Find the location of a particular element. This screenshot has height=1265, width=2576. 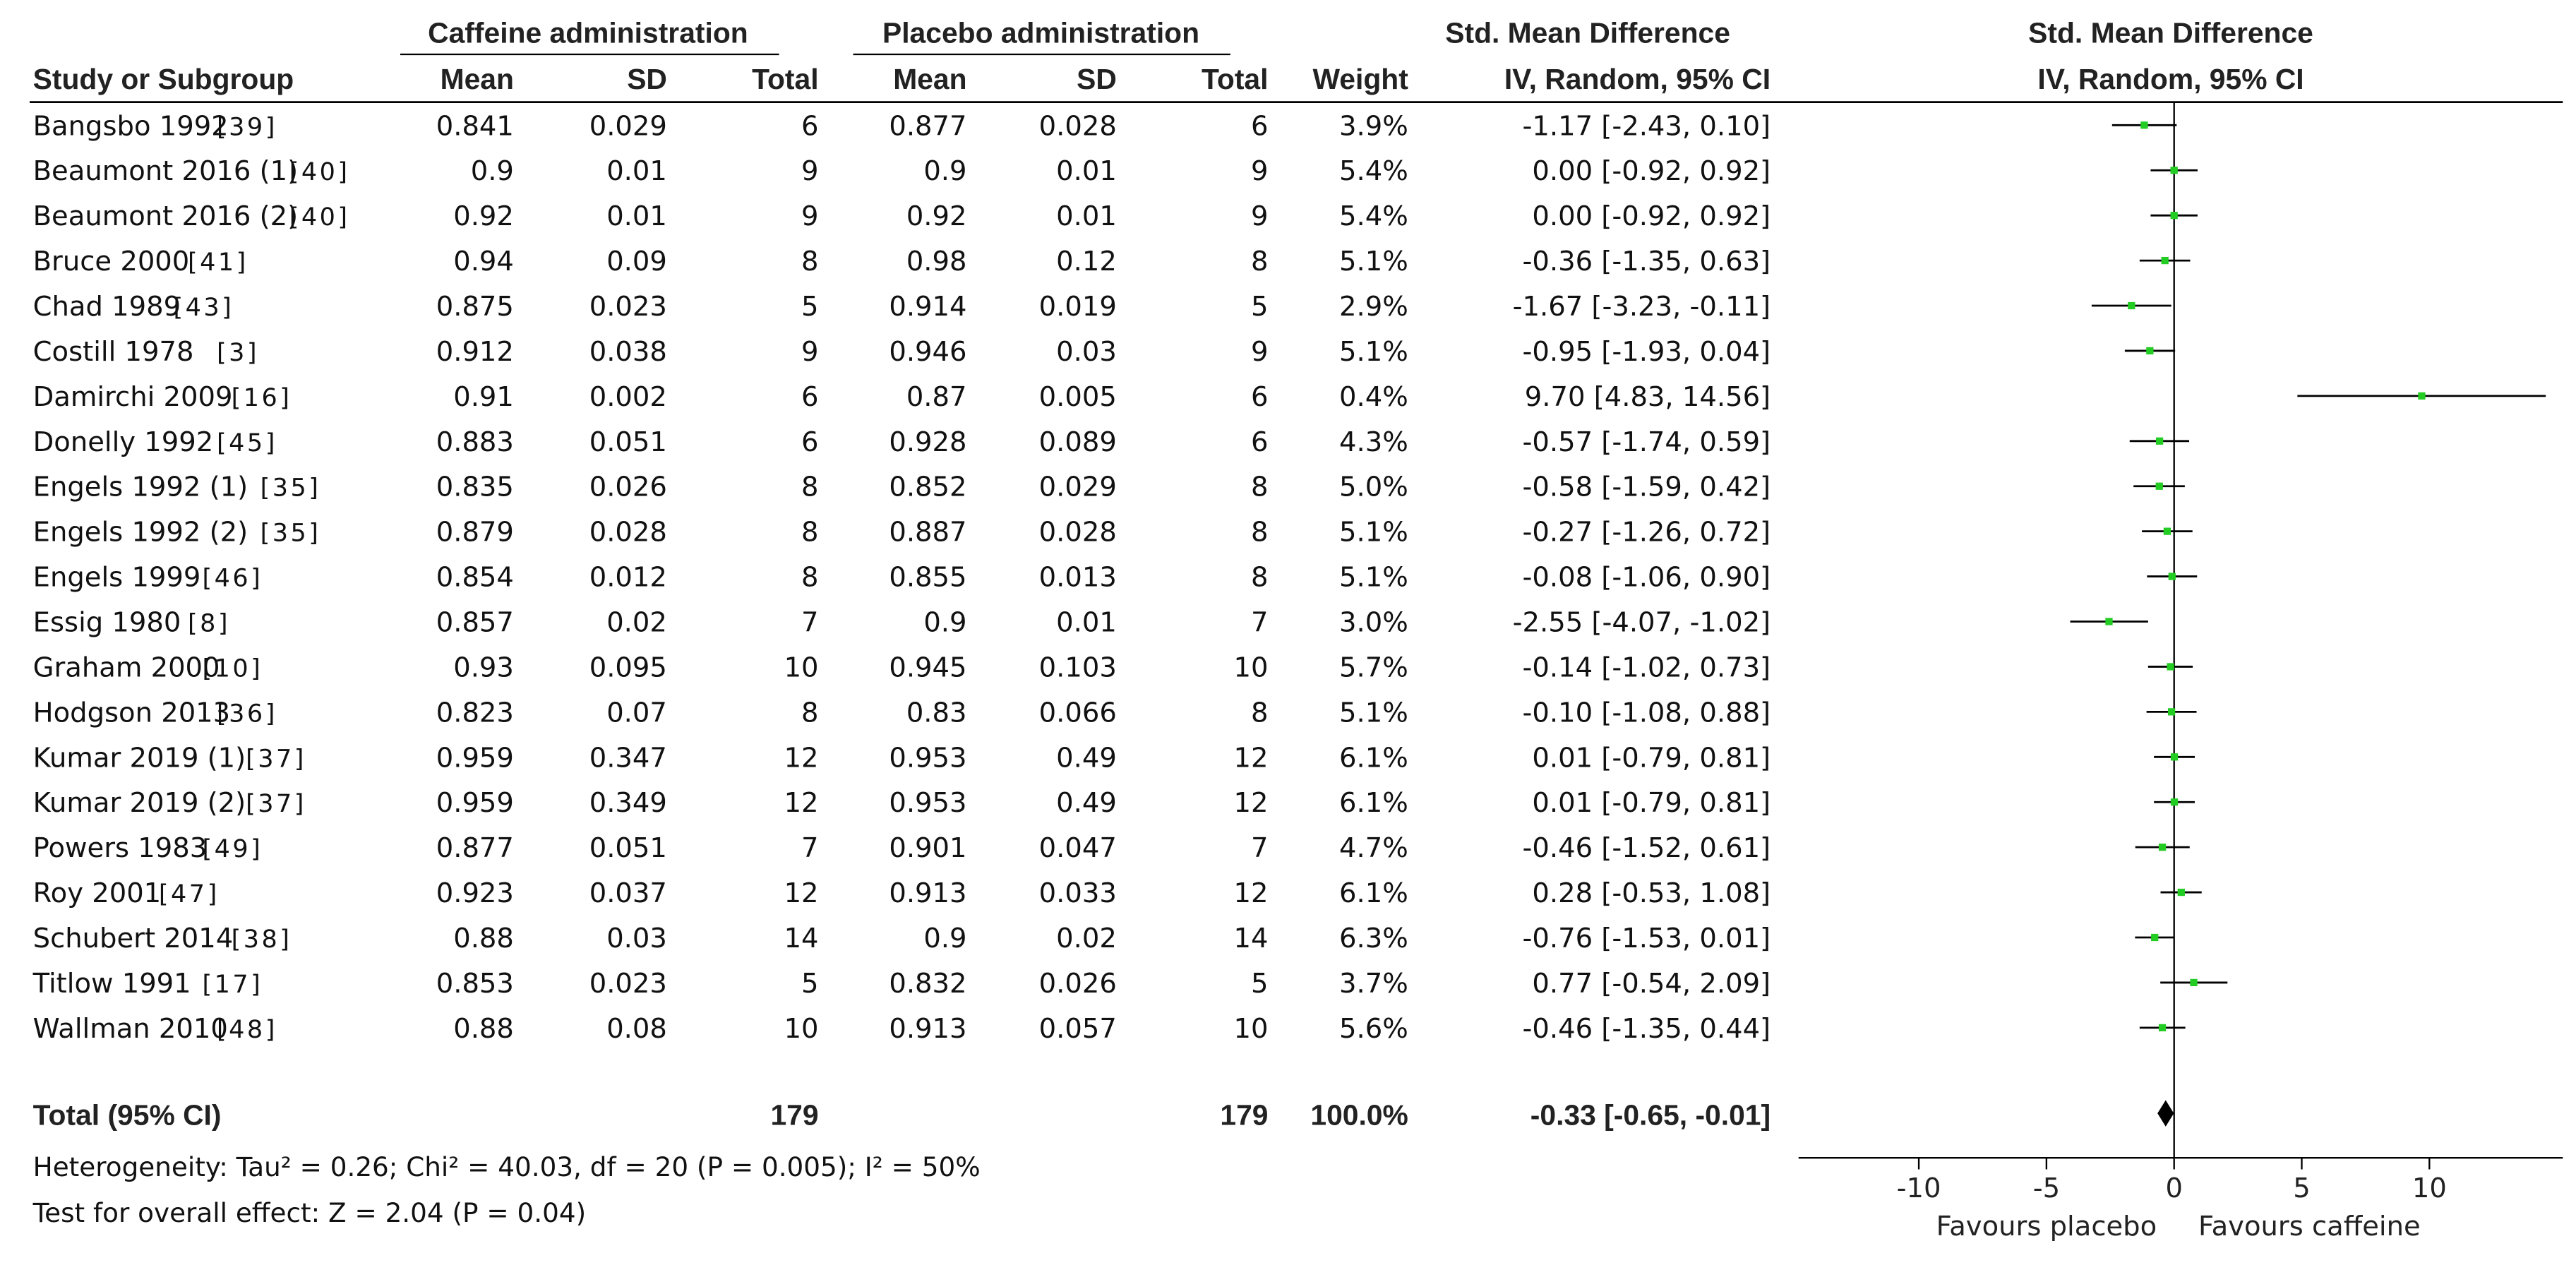

study-name: Bruce 2000 is located at coordinates (111, 261).